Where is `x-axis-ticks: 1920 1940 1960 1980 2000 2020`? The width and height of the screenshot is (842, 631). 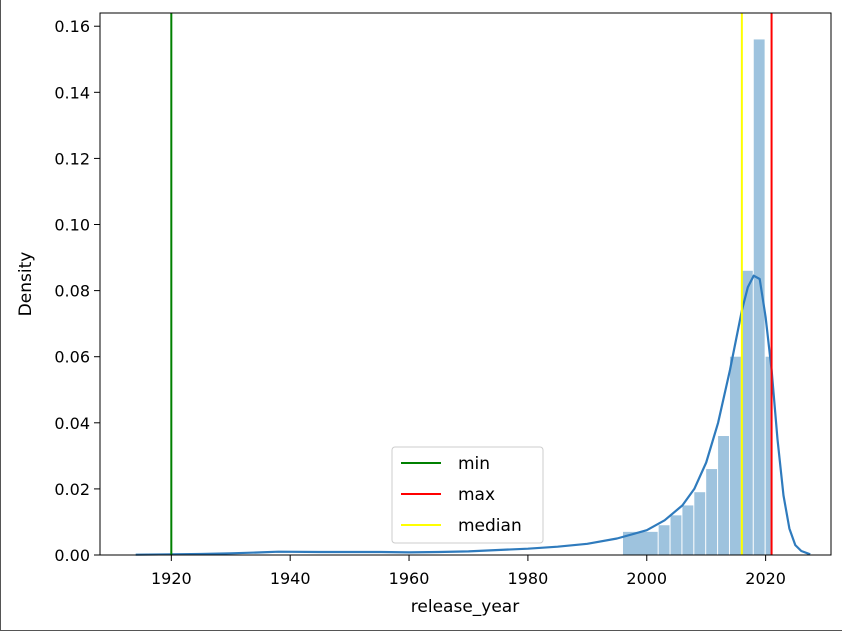
x-axis-ticks: 1920 1940 1960 1980 2000 2020 is located at coordinates (468, 571).